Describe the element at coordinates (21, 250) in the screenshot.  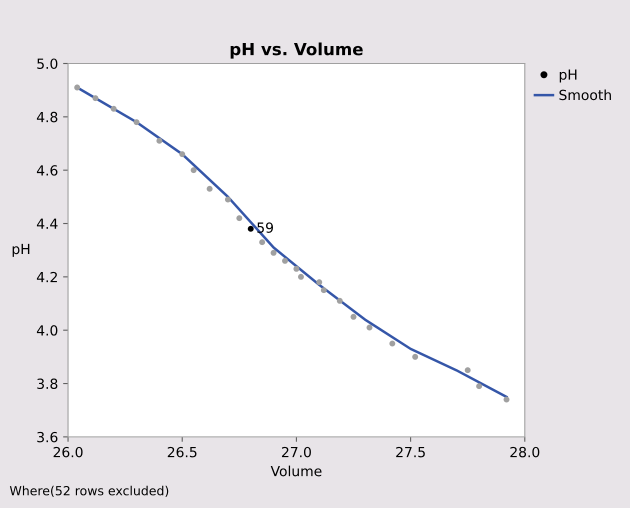
I see `y-axis-title: pH` at that location.